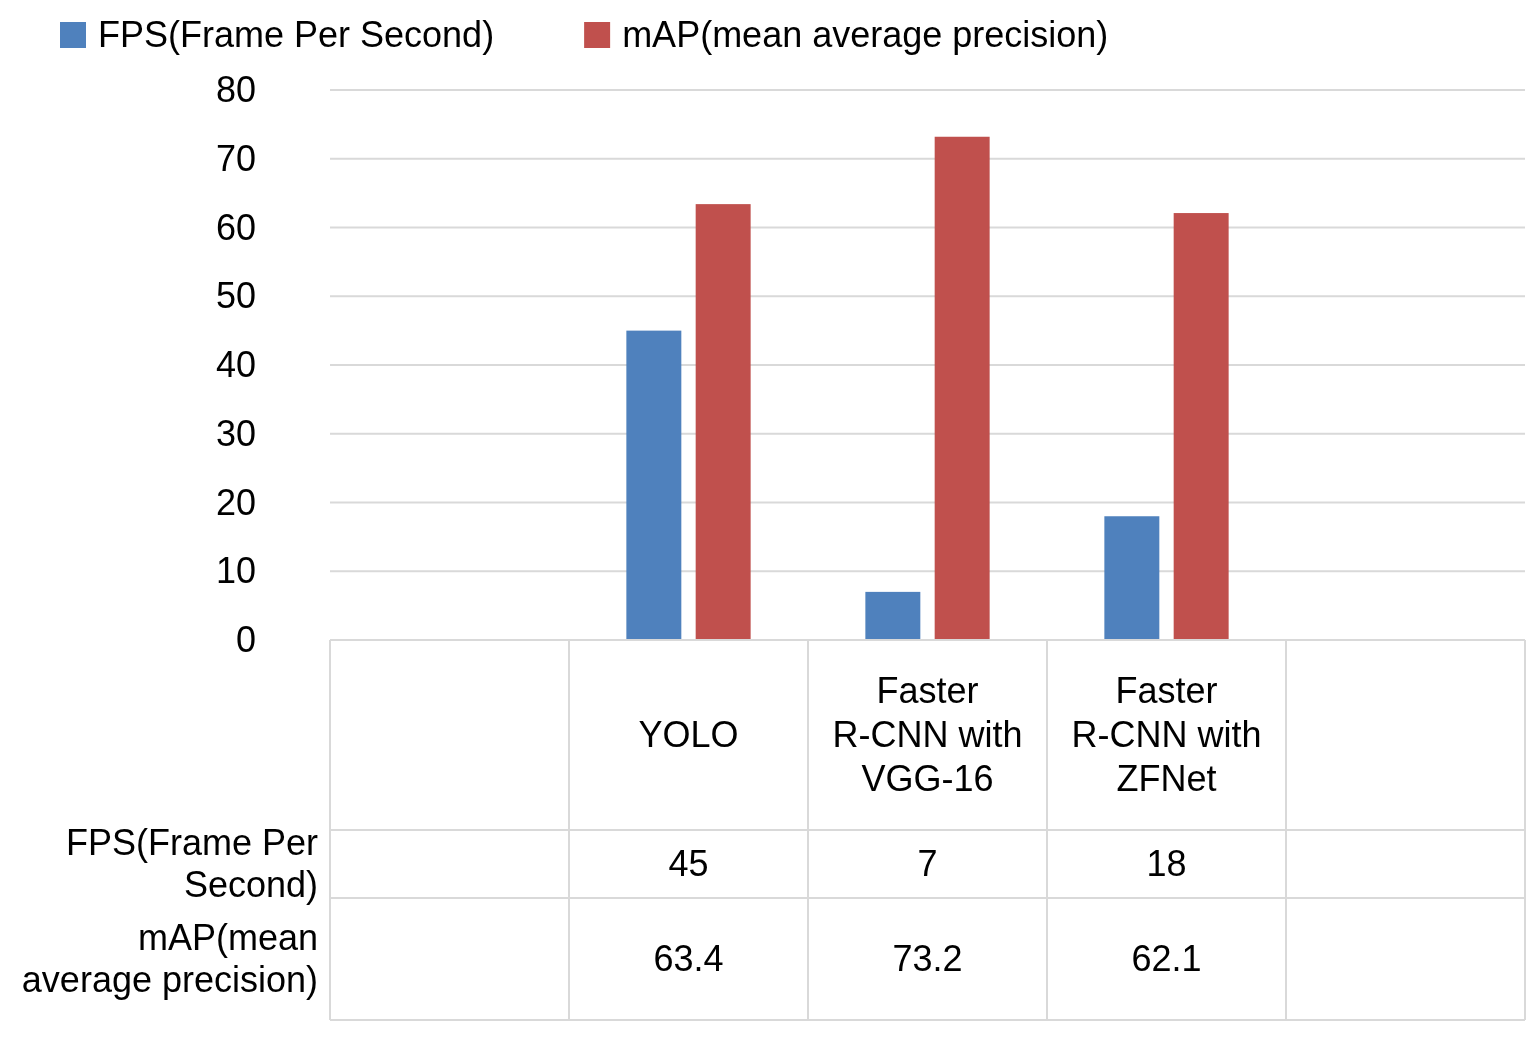 The image size is (1532, 1064). What do you see at coordinates (191, 863) in the screenshot?
I see `text: FPS(Frame Per Second)` at bounding box center [191, 863].